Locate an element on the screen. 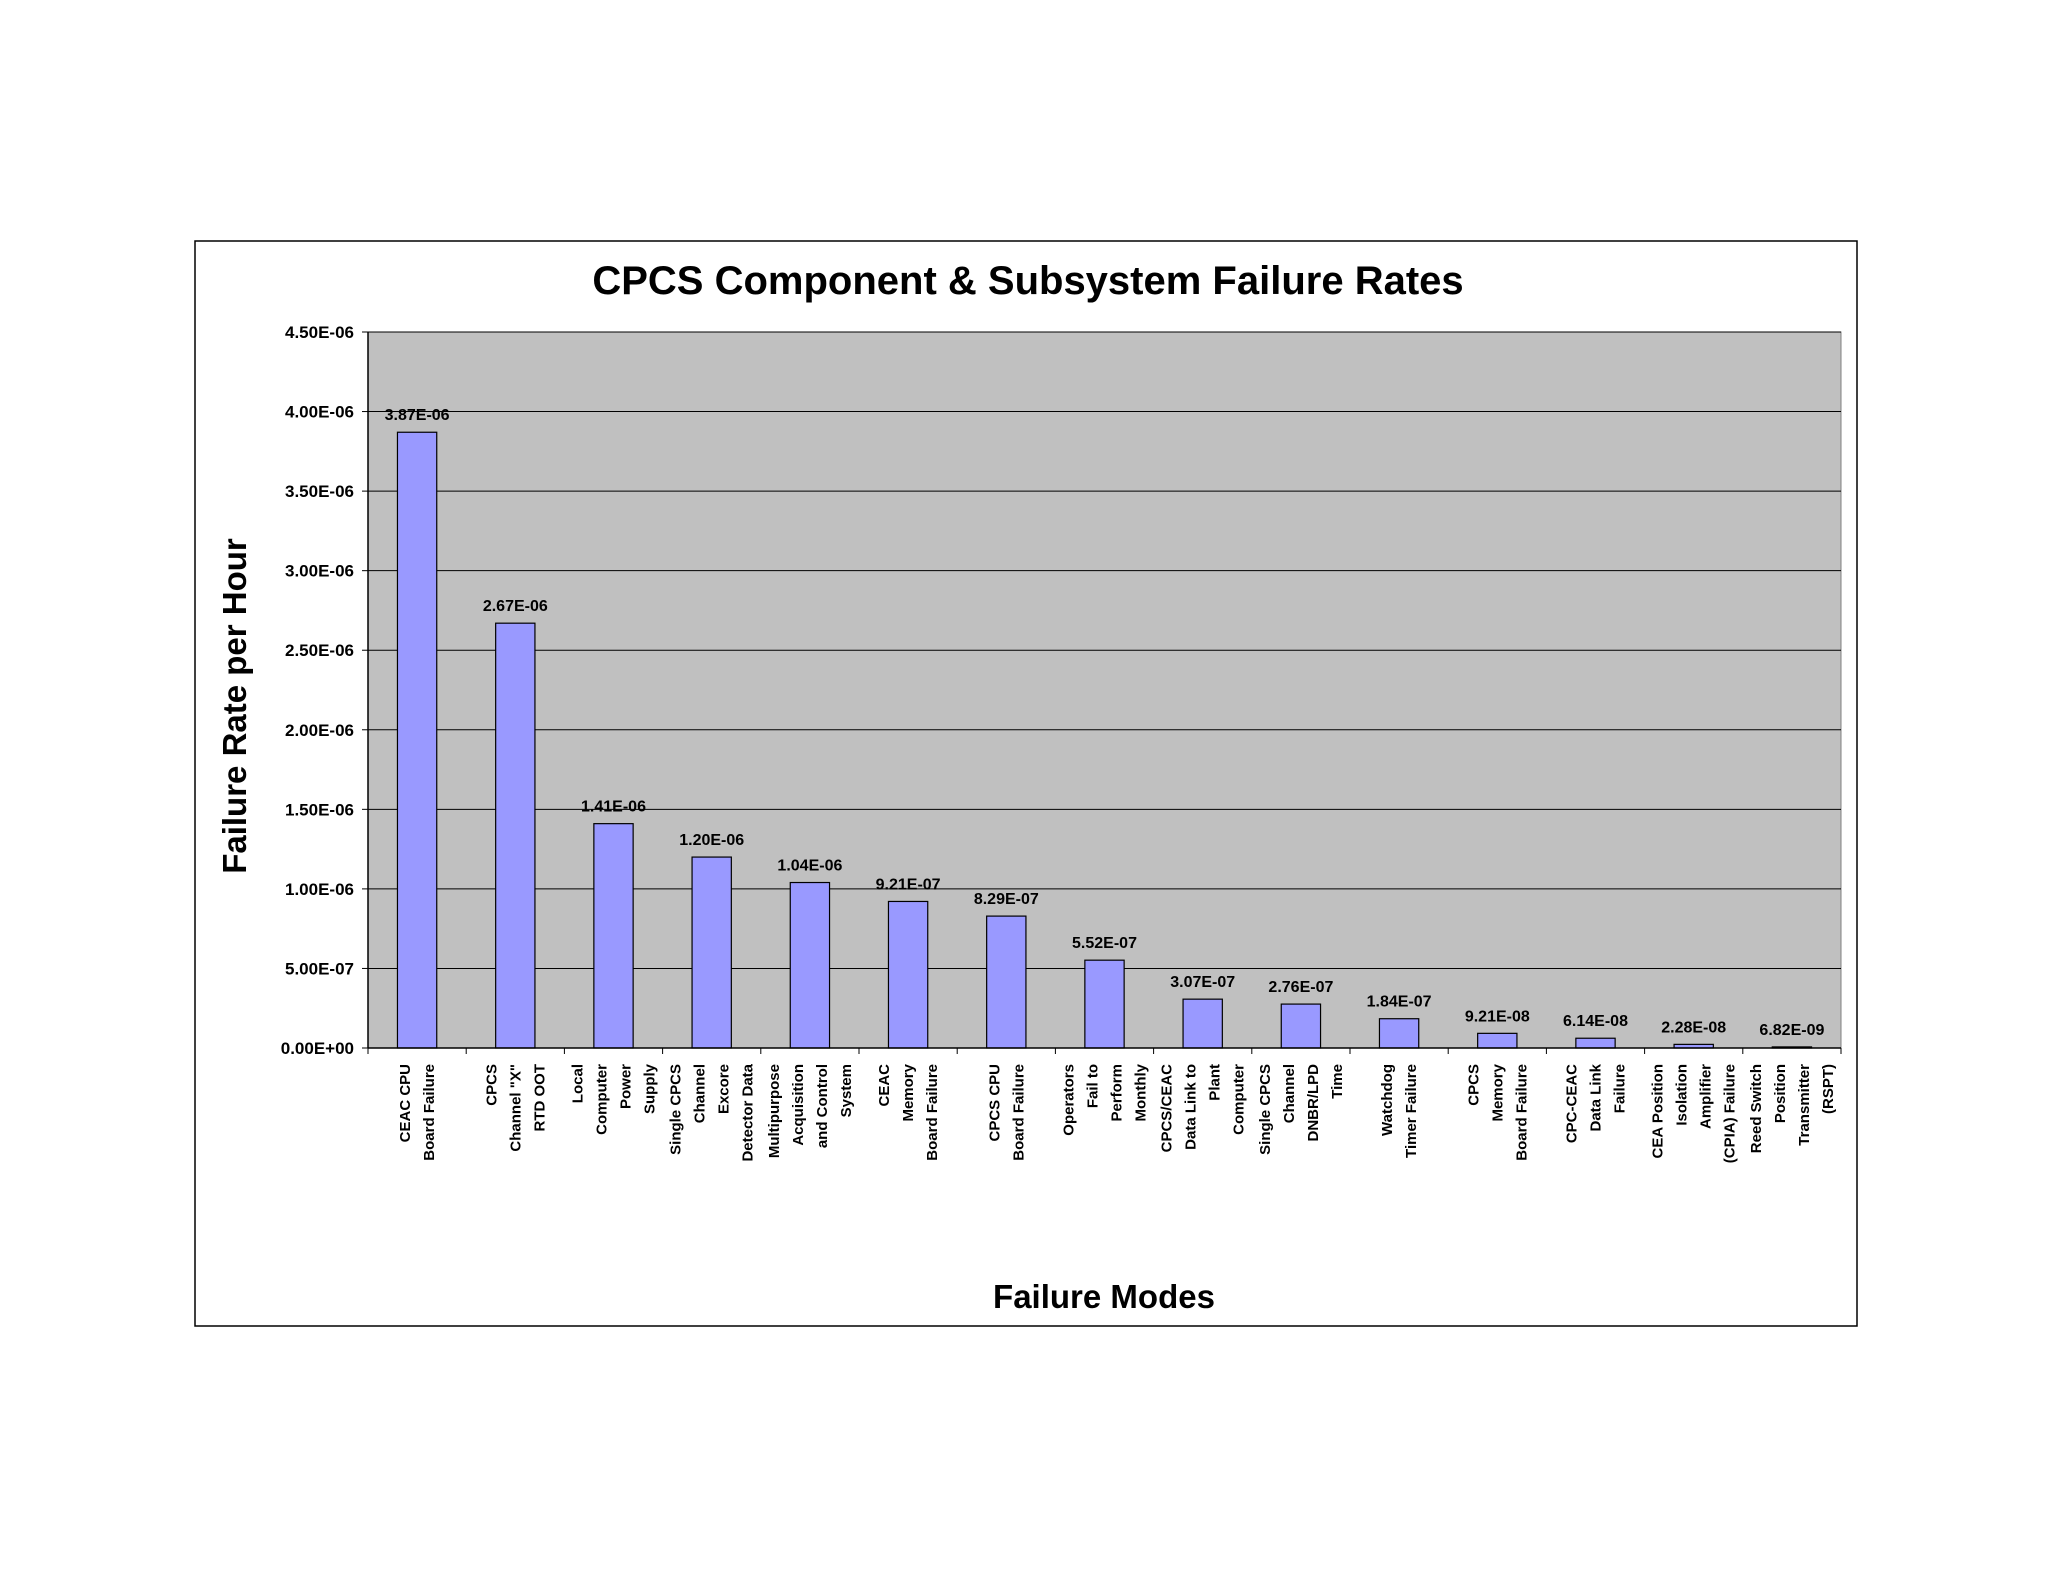 This screenshot has width=2048, height=1582. y-tick-label: 3.50E-06 is located at coordinates (319, 491).